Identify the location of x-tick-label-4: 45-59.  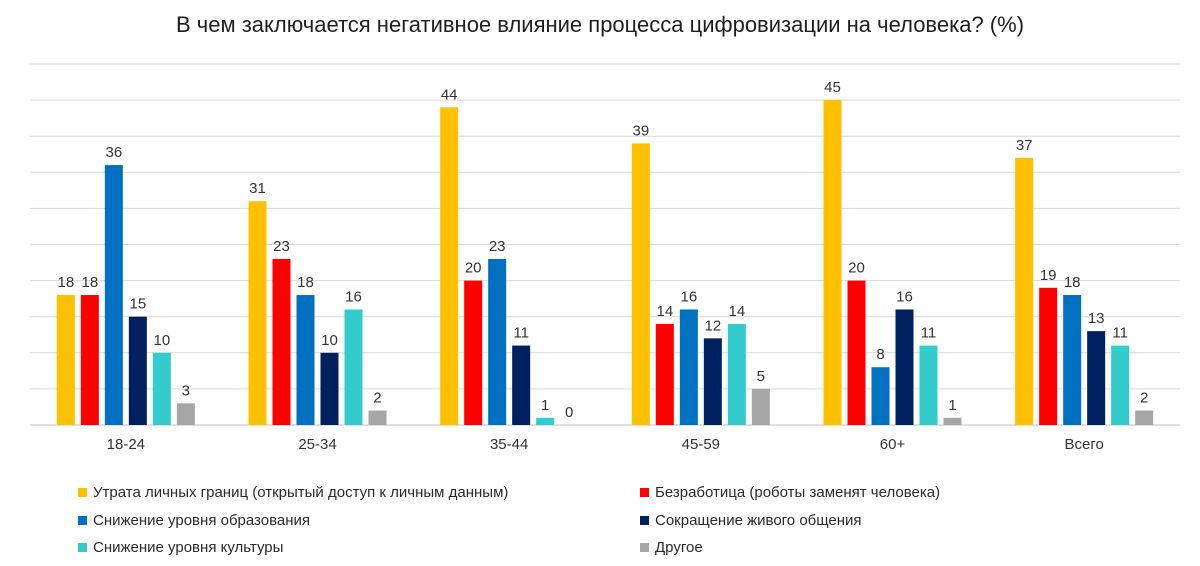
(701, 444).